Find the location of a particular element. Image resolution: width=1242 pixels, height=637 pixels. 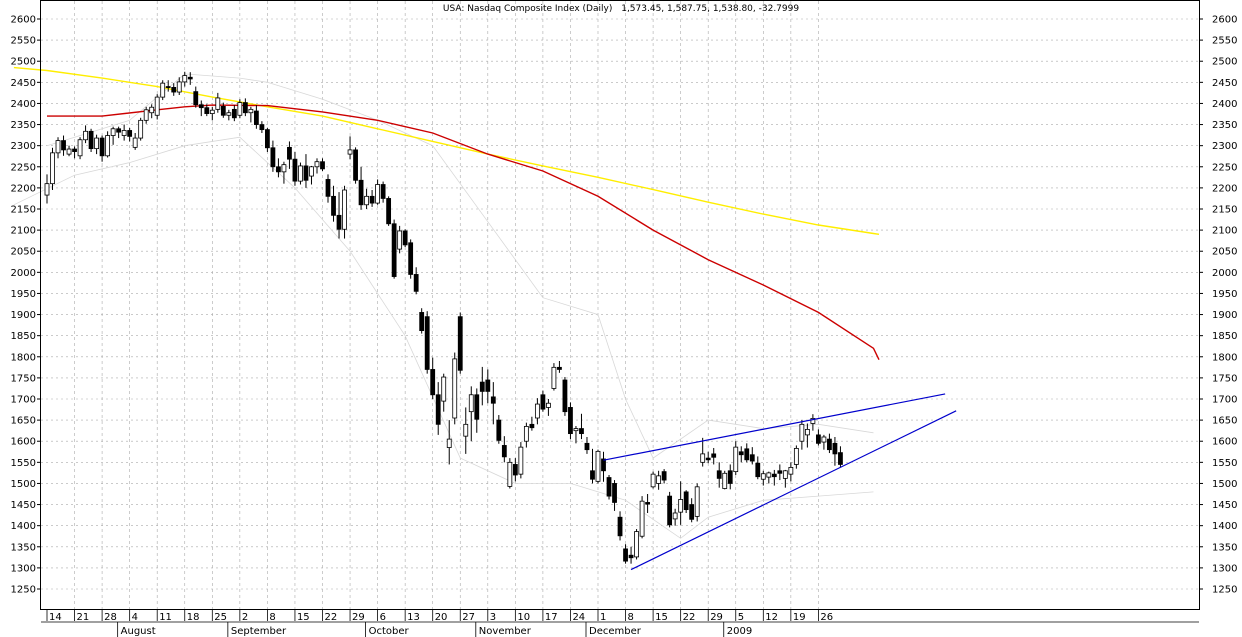

y-tick-label-right: 1550 is located at coordinates (1224, 463).